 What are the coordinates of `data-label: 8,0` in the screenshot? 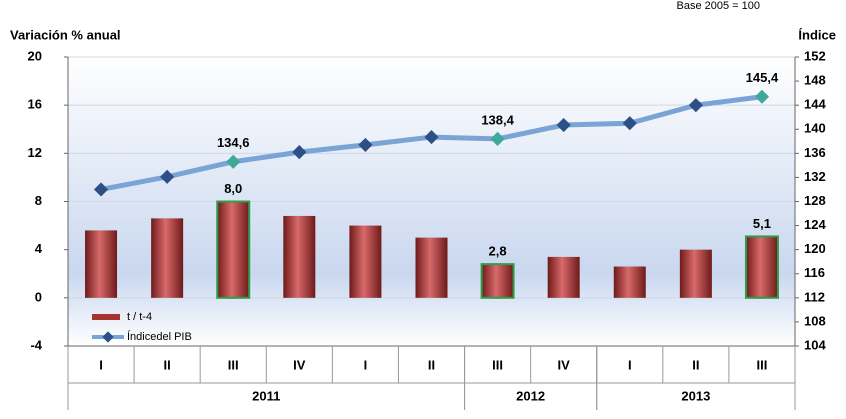 It's located at (233, 188).